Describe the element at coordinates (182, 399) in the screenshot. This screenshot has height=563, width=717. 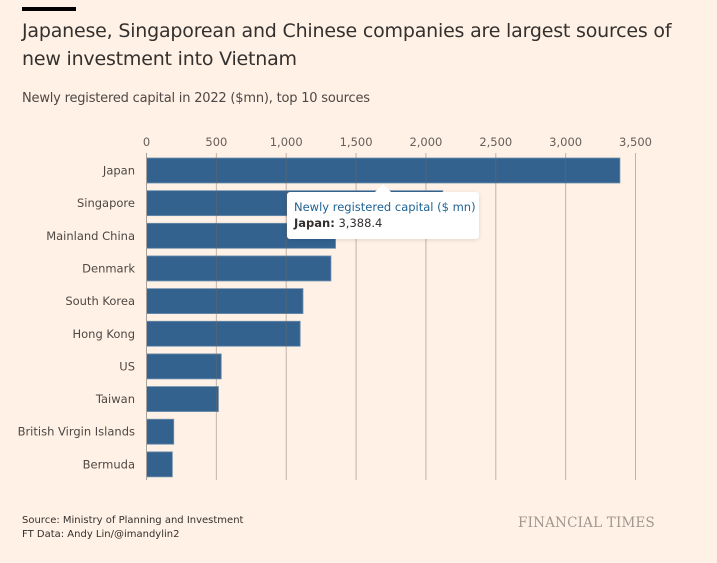
I see `bar-taiwan` at that location.